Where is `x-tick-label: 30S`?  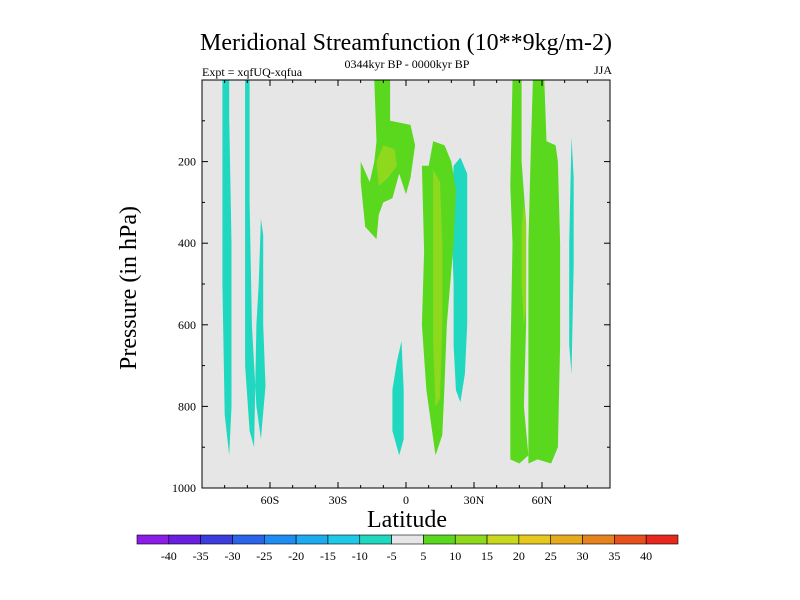 x-tick-label: 30S is located at coordinates (338, 500).